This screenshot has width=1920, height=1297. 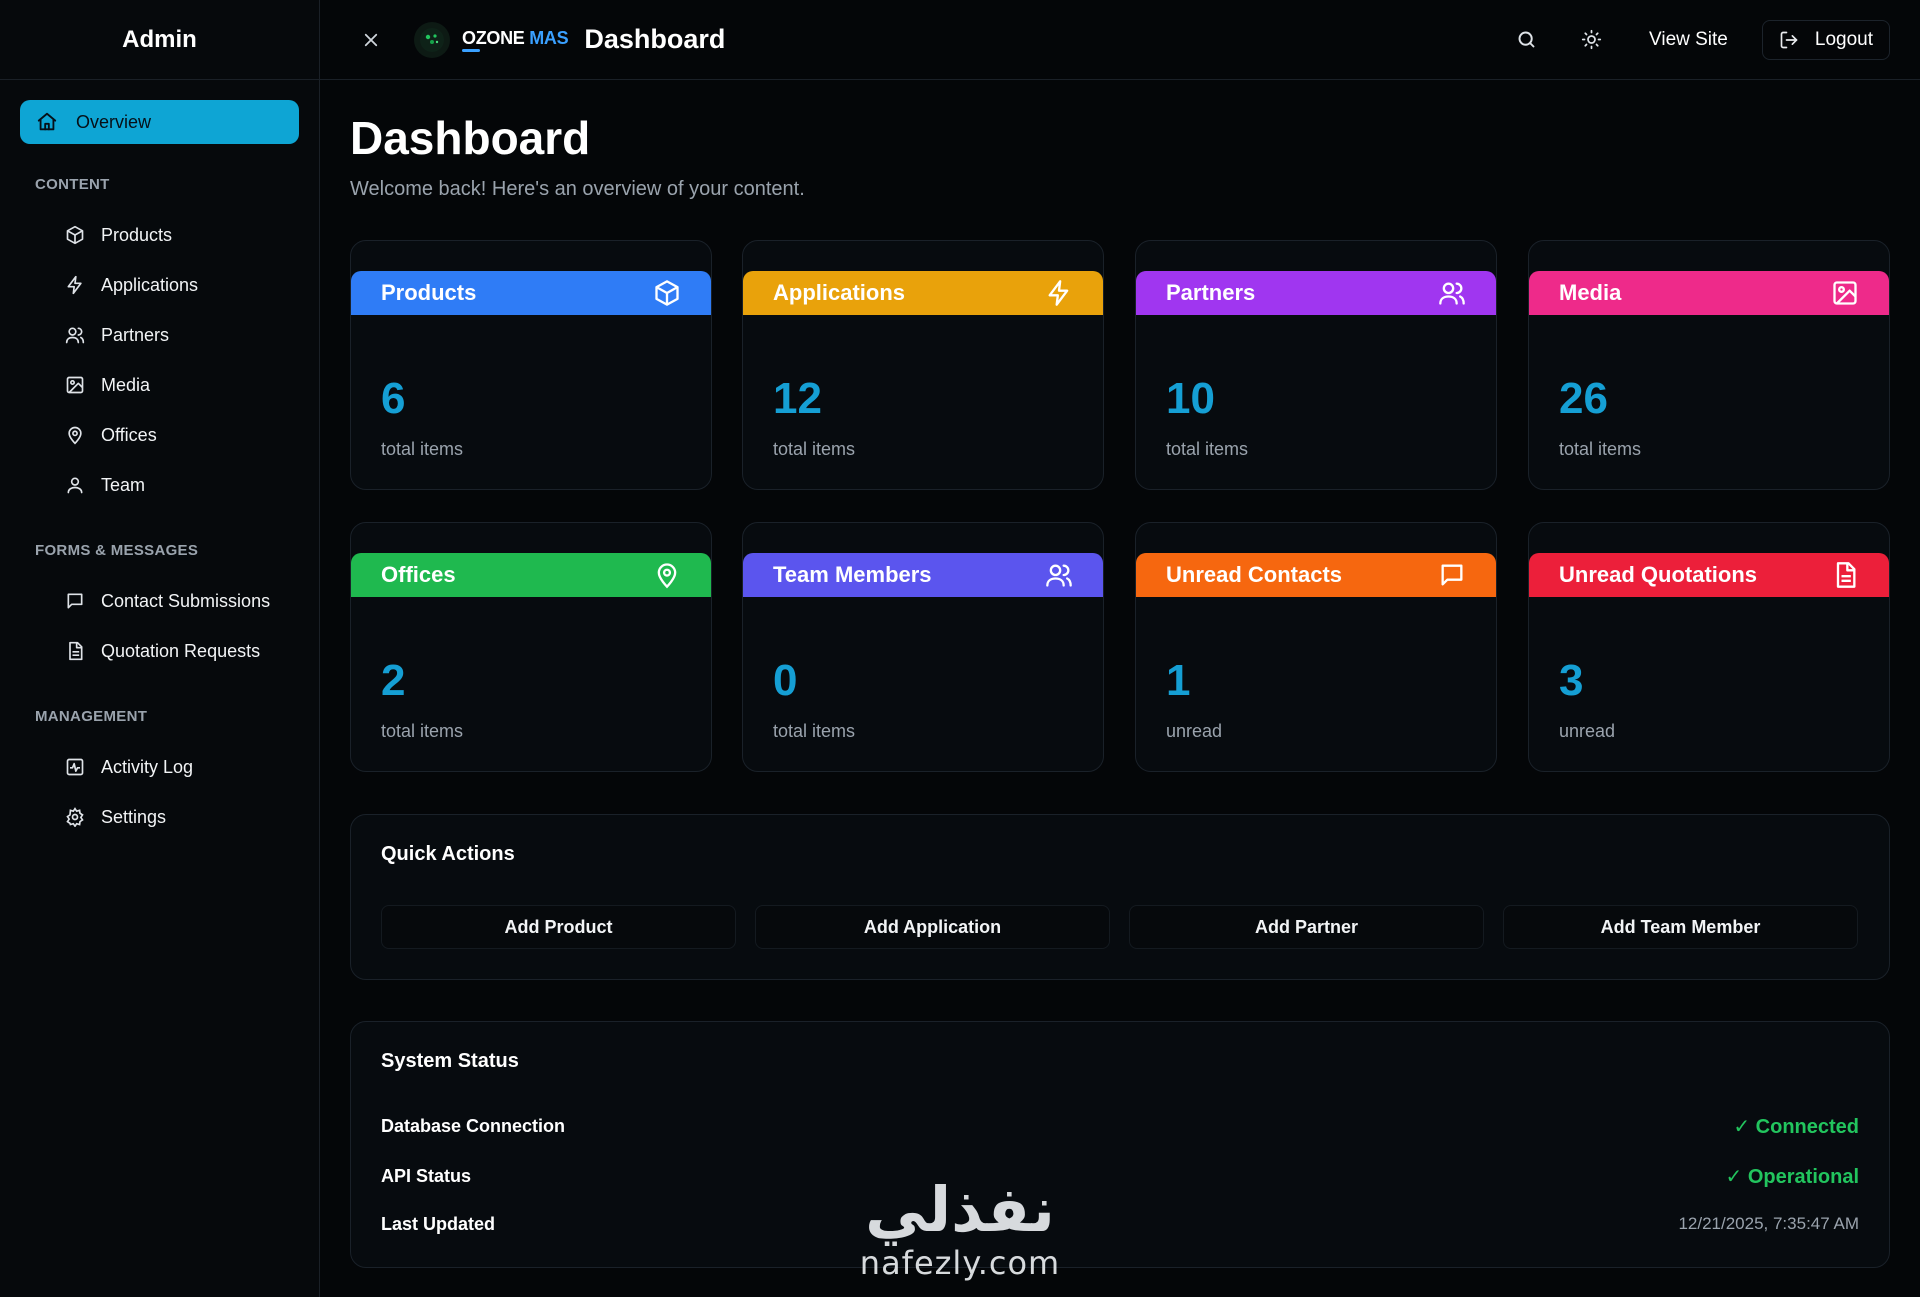 What do you see at coordinates (75, 767) in the screenshot?
I see `activity-icon` at bounding box center [75, 767].